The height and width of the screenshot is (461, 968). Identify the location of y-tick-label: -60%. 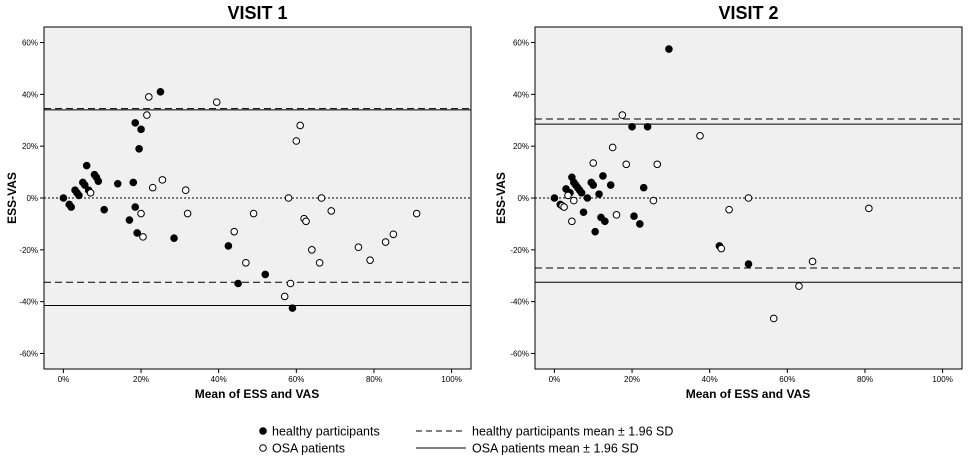
(519, 353).